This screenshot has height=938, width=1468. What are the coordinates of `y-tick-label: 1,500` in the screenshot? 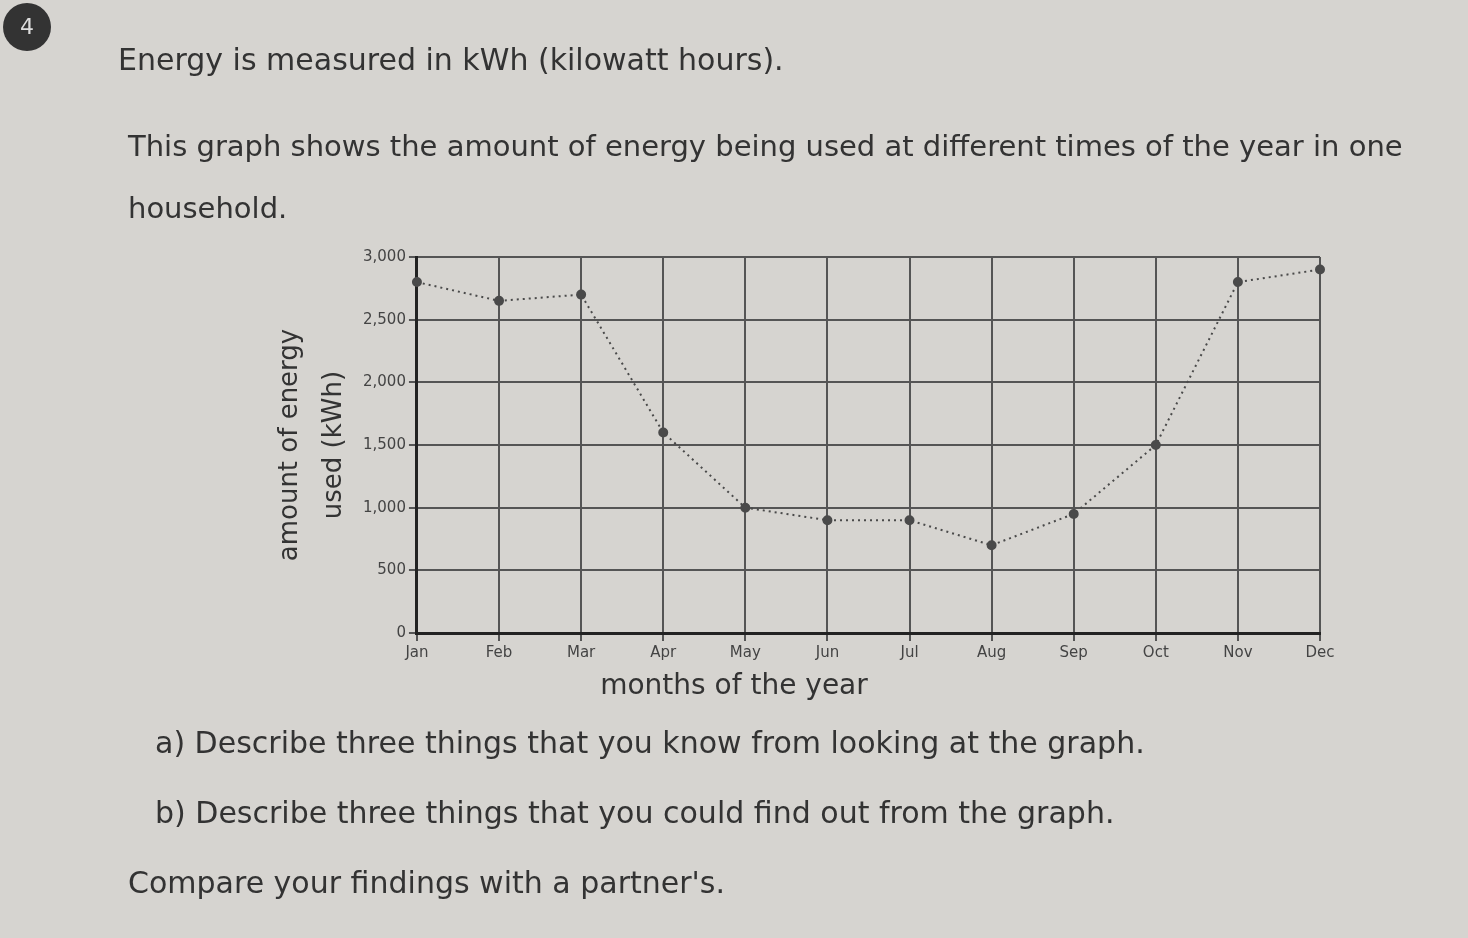 It's located at (384, 443).